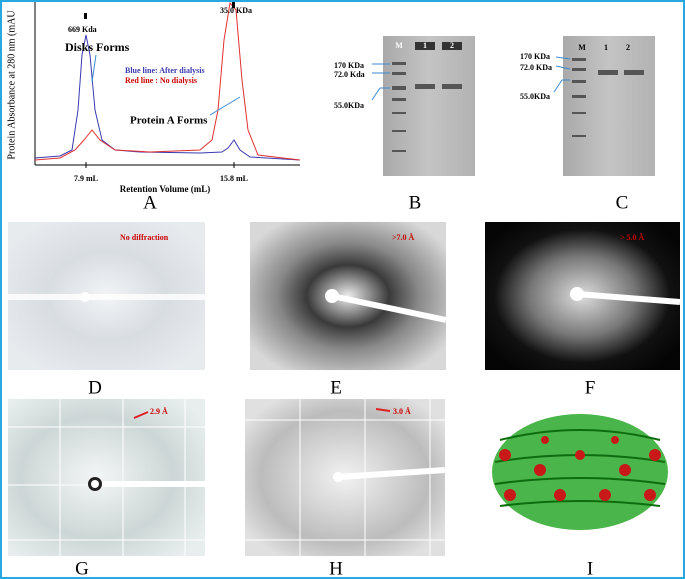 The image size is (685, 579). I want to click on red-curve, so click(167, 81).